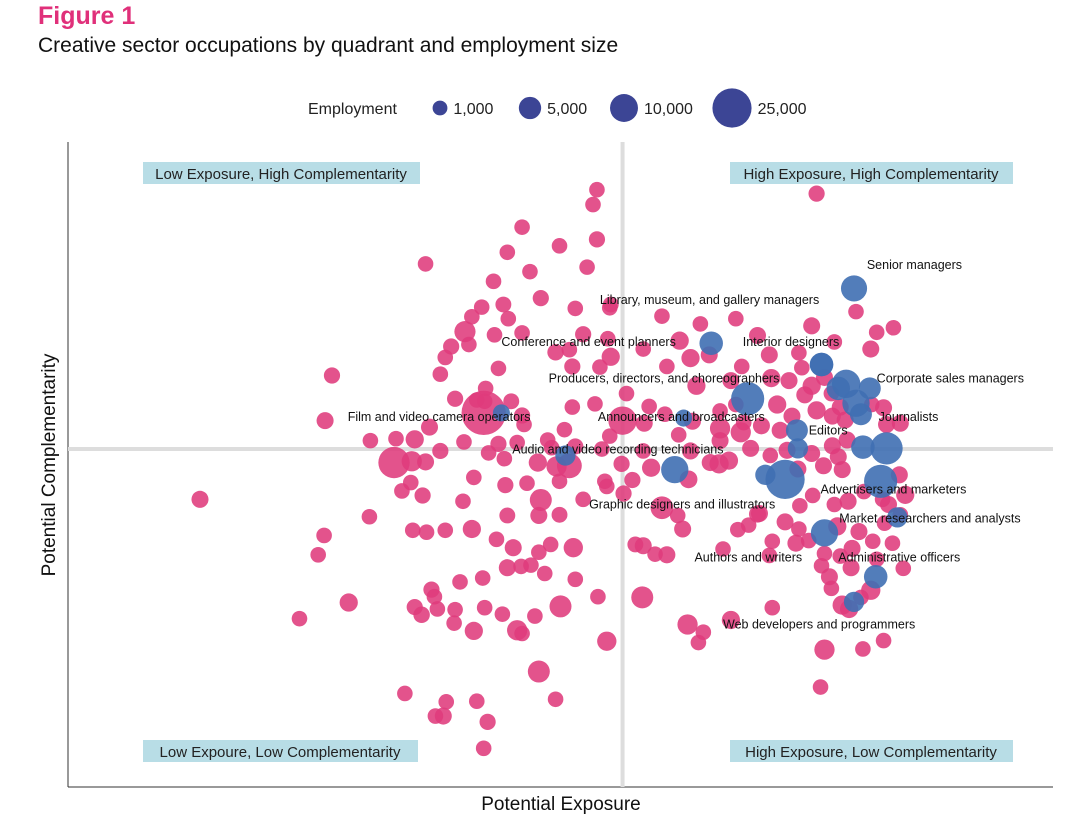  What do you see at coordinates (871, 174) in the screenshot?
I see `quadrant-text: High Exposure, High Complementarity` at bounding box center [871, 174].